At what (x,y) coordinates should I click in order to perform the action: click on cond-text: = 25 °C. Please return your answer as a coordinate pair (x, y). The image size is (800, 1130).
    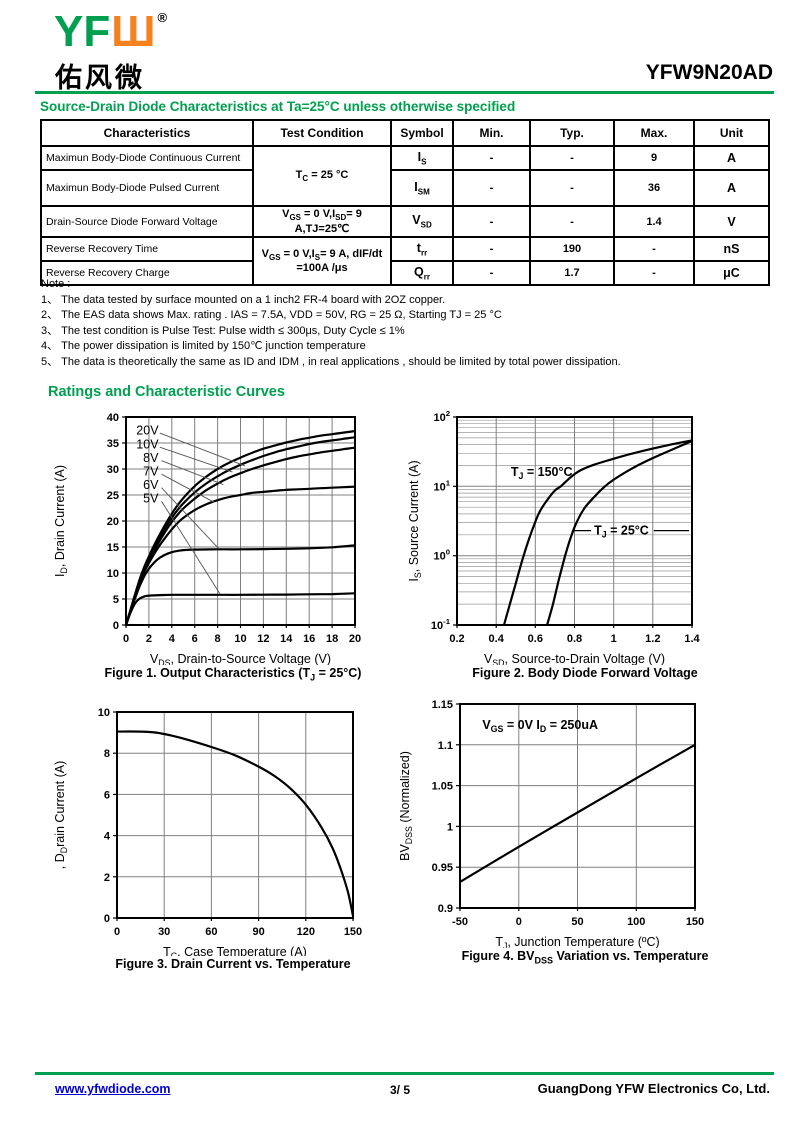
    Looking at the image, I should click on (328, 174).